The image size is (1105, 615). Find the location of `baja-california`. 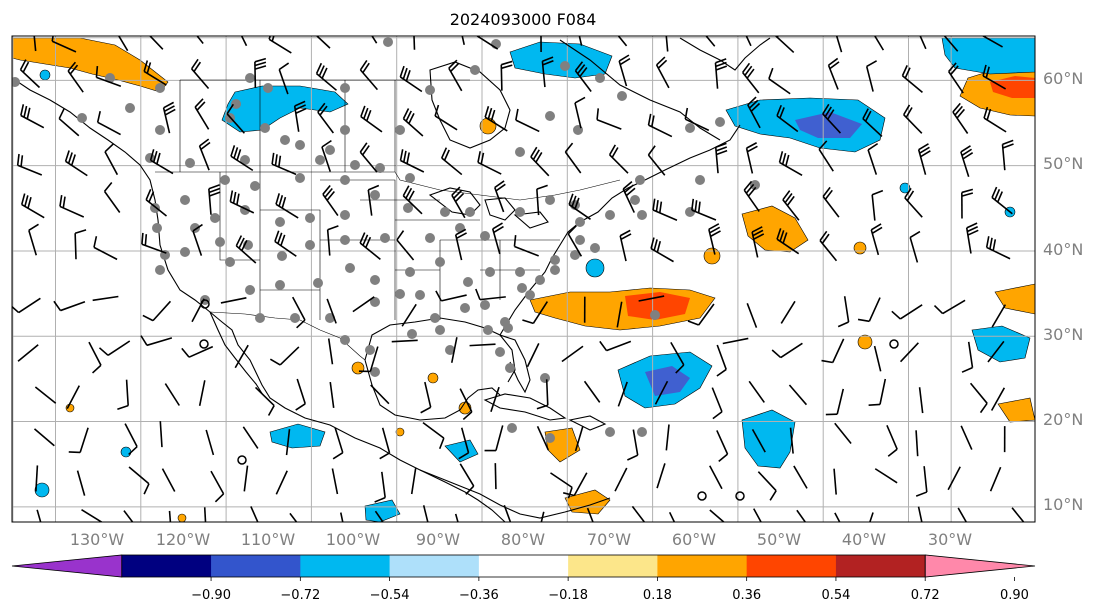

baja-california is located at coordinates (236, 353).